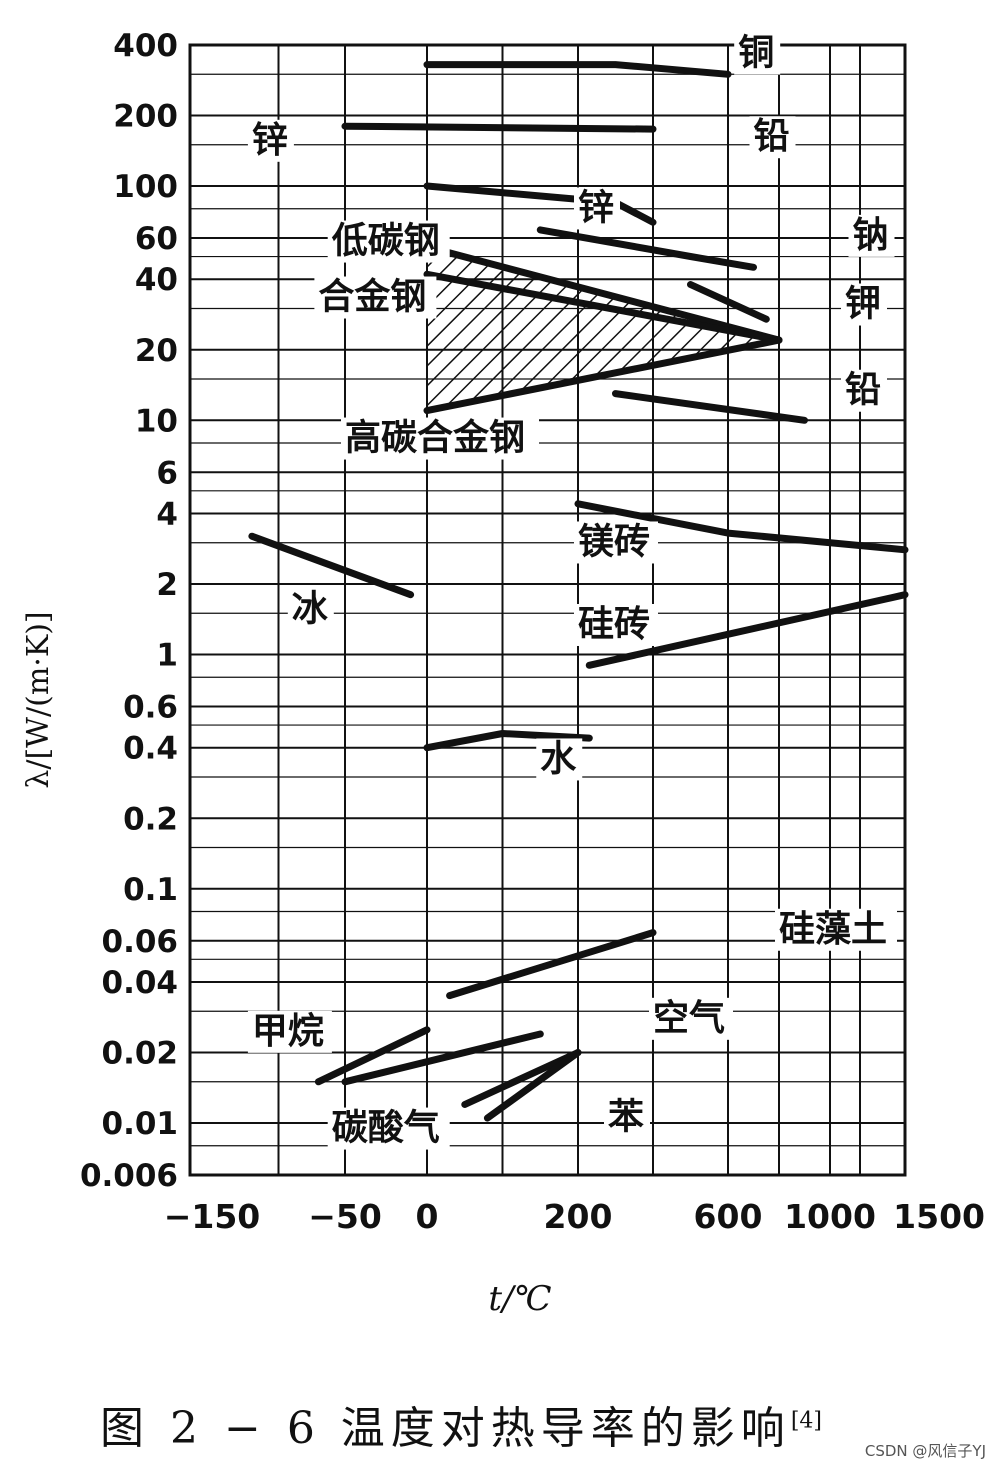 Image resolution: width=1000 pixels, height=1468 pixels. I want to click on y-tick-label: 100, so click(145, 187).